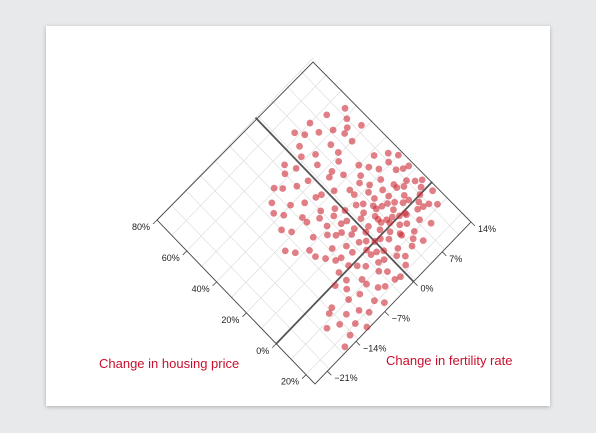  I want to click on zero-line-housing, so click(354, 263).